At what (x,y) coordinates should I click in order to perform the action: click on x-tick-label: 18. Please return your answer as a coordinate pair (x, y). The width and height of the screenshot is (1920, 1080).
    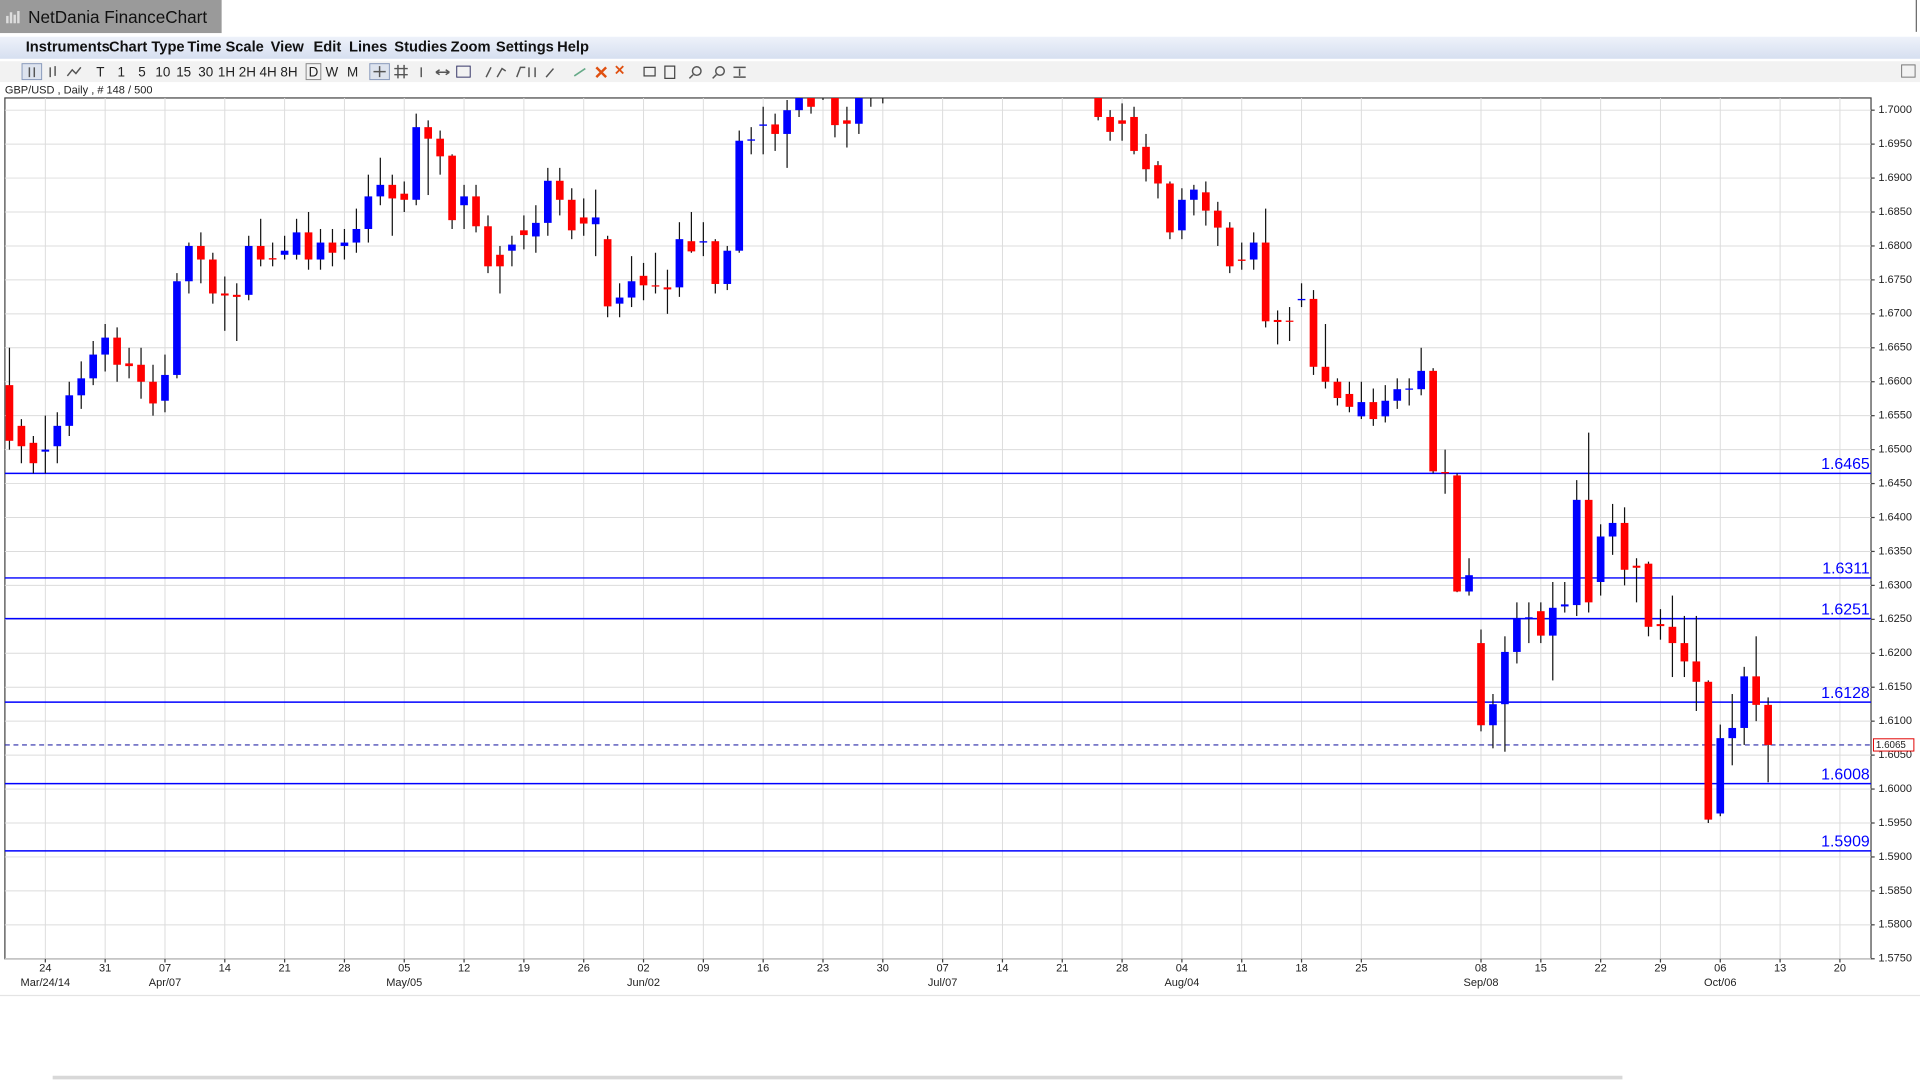
    Looking at the image, I should click on (1301, 968).